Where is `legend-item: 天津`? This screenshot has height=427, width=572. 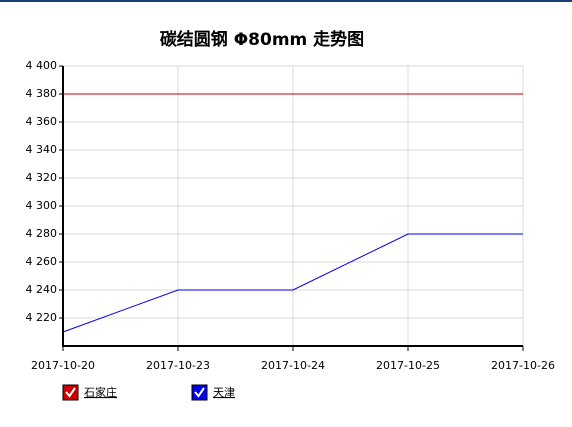
legend-item: 天津 is located at coordinates (213, 392).